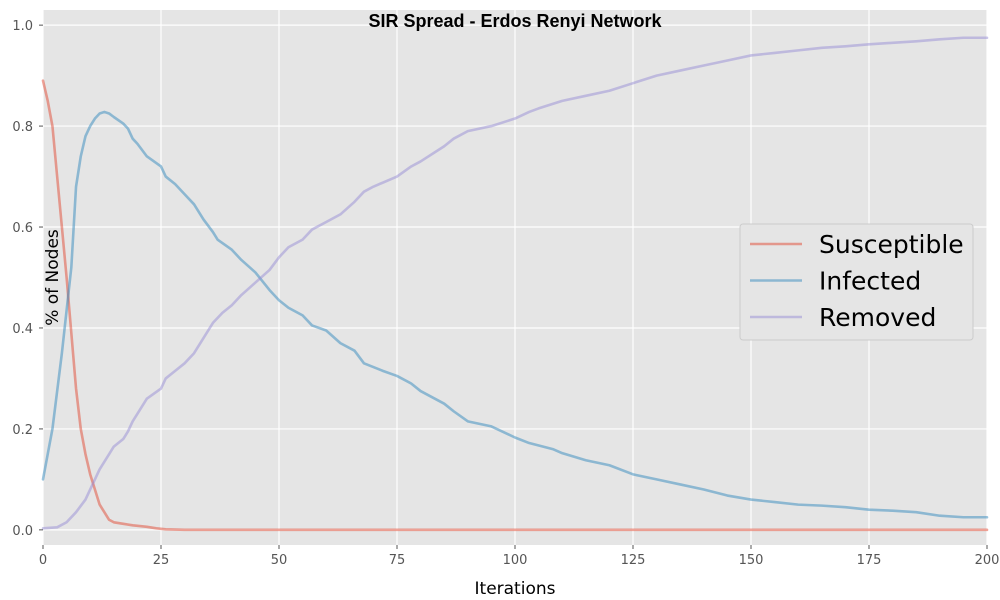 The image size is (1000, 600). I want to click on legend: Susceptible Infected Removed, so click(856, 282).